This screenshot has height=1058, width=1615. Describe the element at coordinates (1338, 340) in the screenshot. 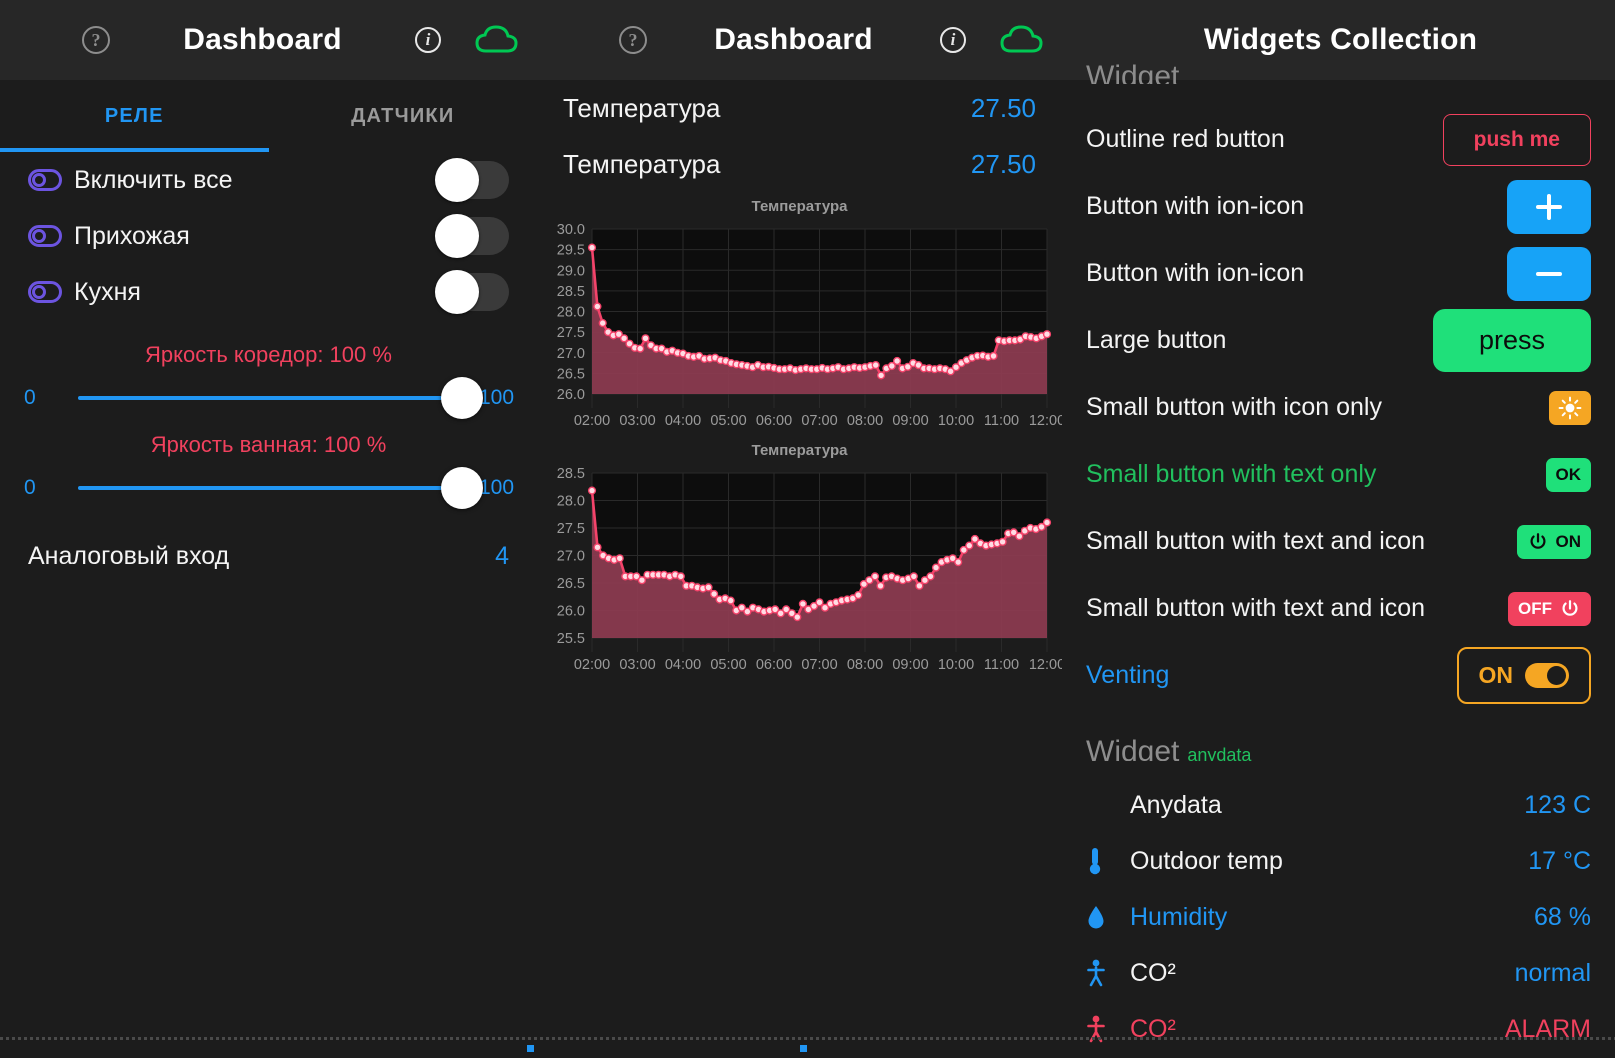

I see `widget-row-large: Large button press` at that location.